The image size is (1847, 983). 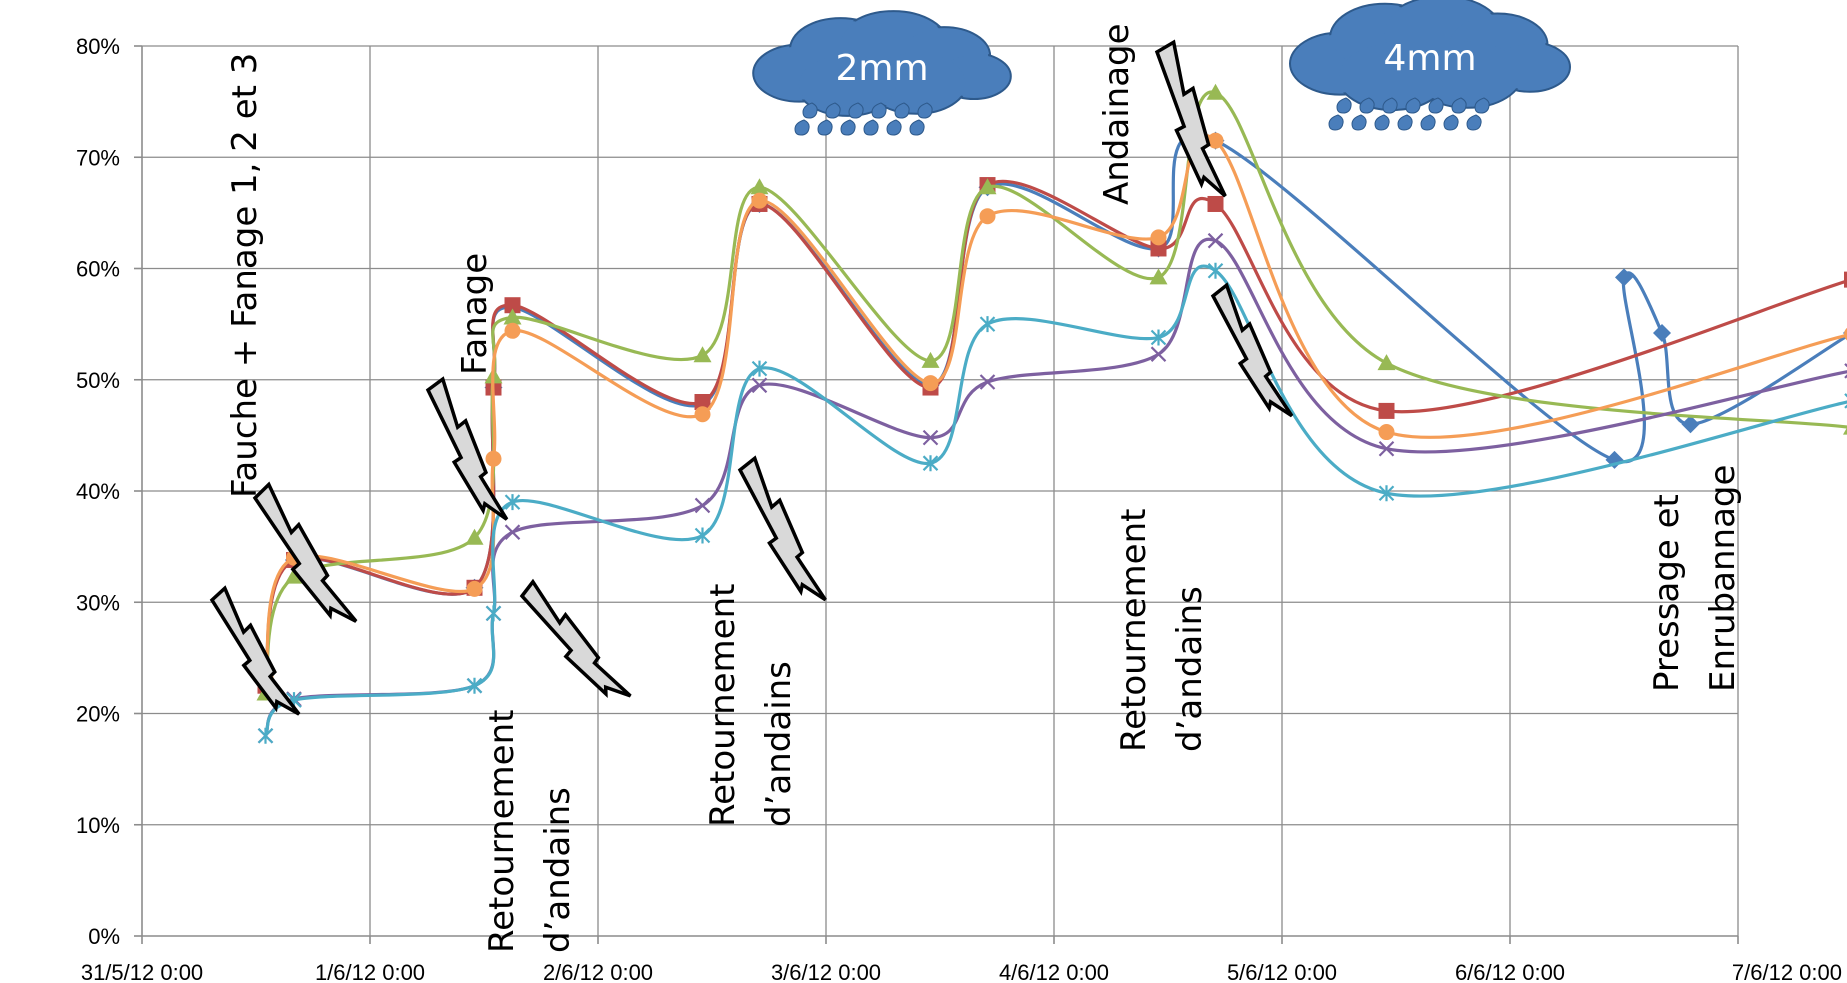 I want to click on y-tick-label: 10%, so click(x=98, y=825).